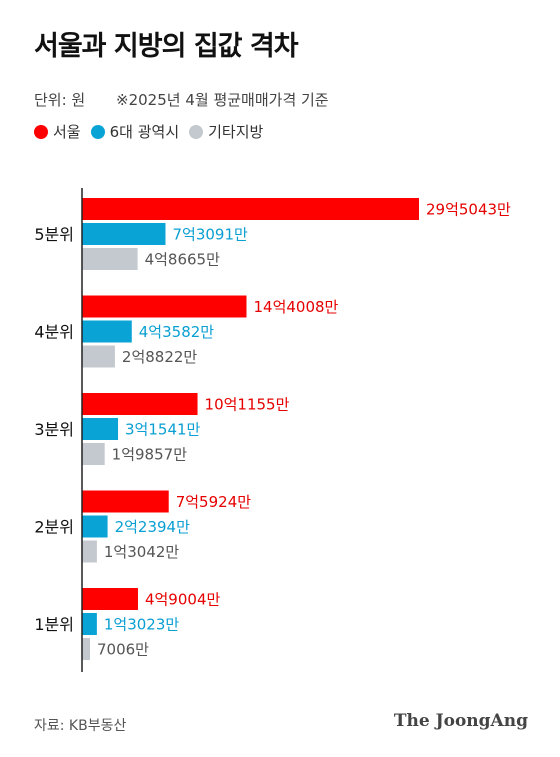  What do you see at coordinates (460, 721) in the screenshot?
I see `brand-logo: The JoongAng` at bounding box center [460, 721].